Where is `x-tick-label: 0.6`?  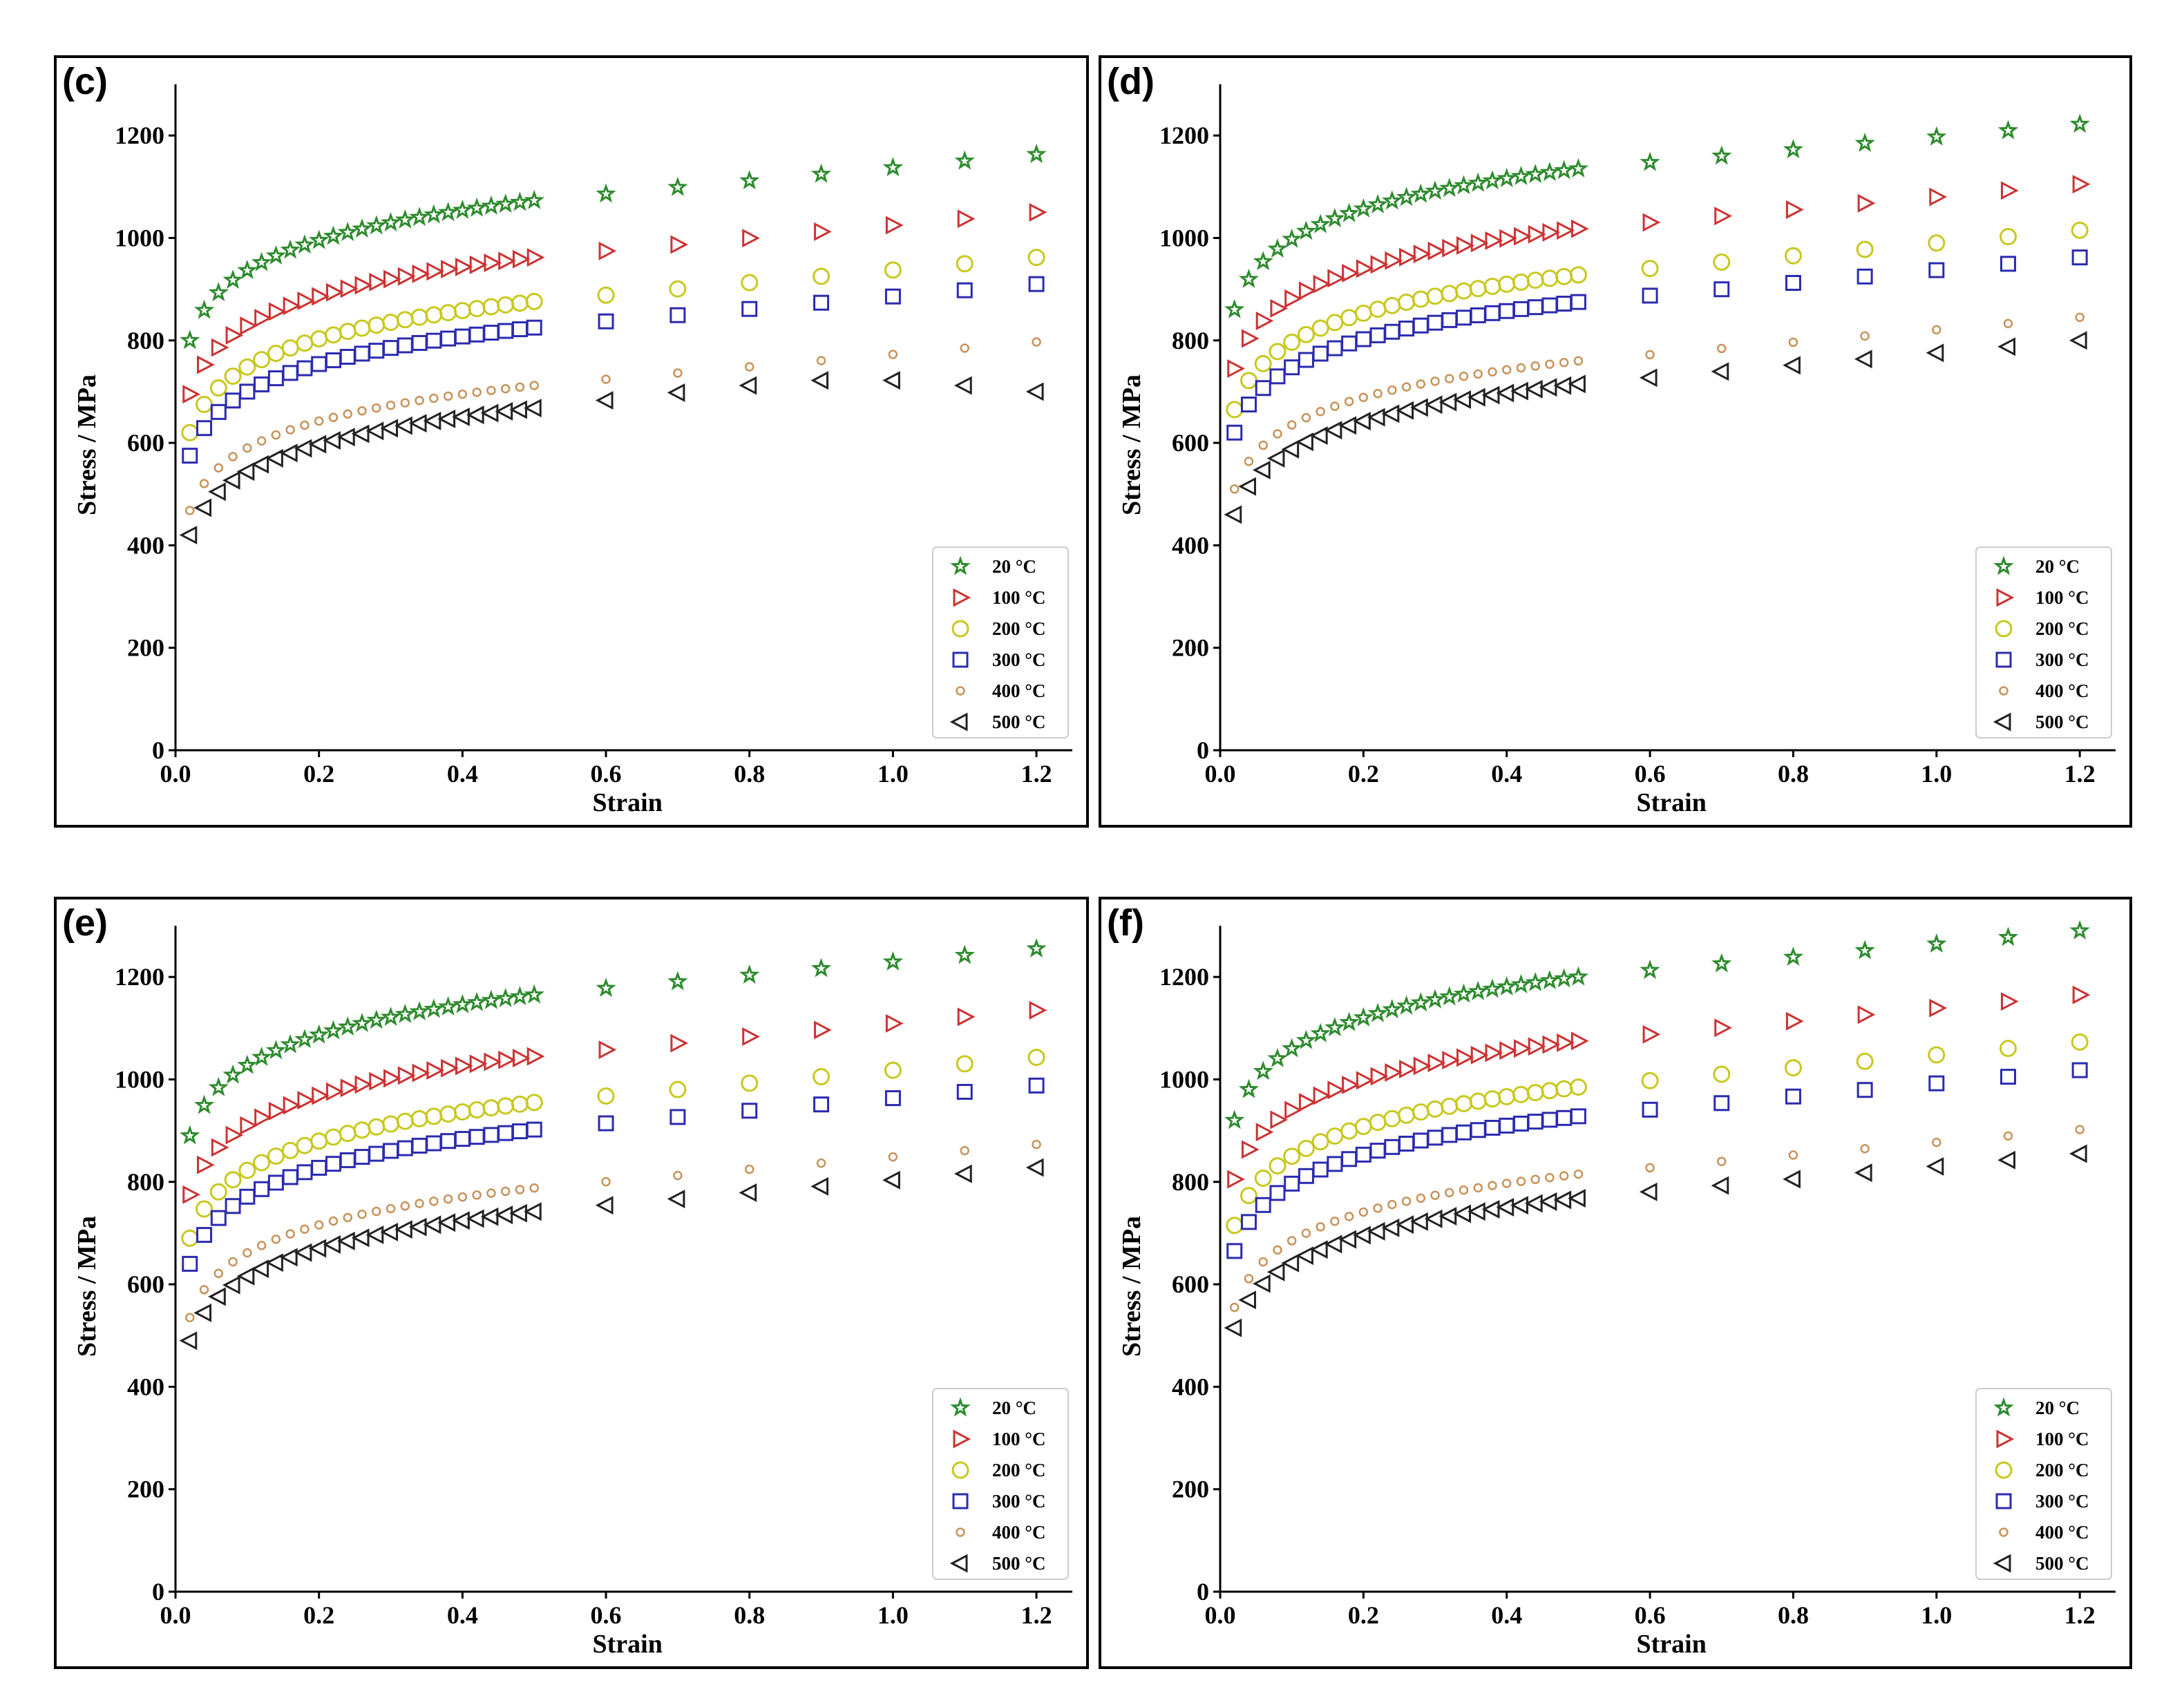
x-tick-label: 0.6 is located at coordinates (606, 774).